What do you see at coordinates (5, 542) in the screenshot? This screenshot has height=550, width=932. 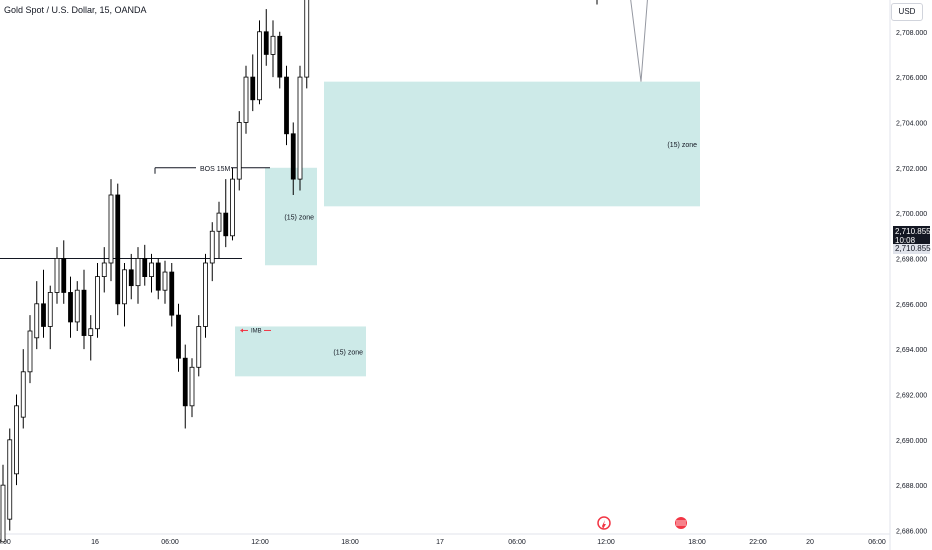 I see `time-tick-label: 08:00` at bounding box center [5, 542].